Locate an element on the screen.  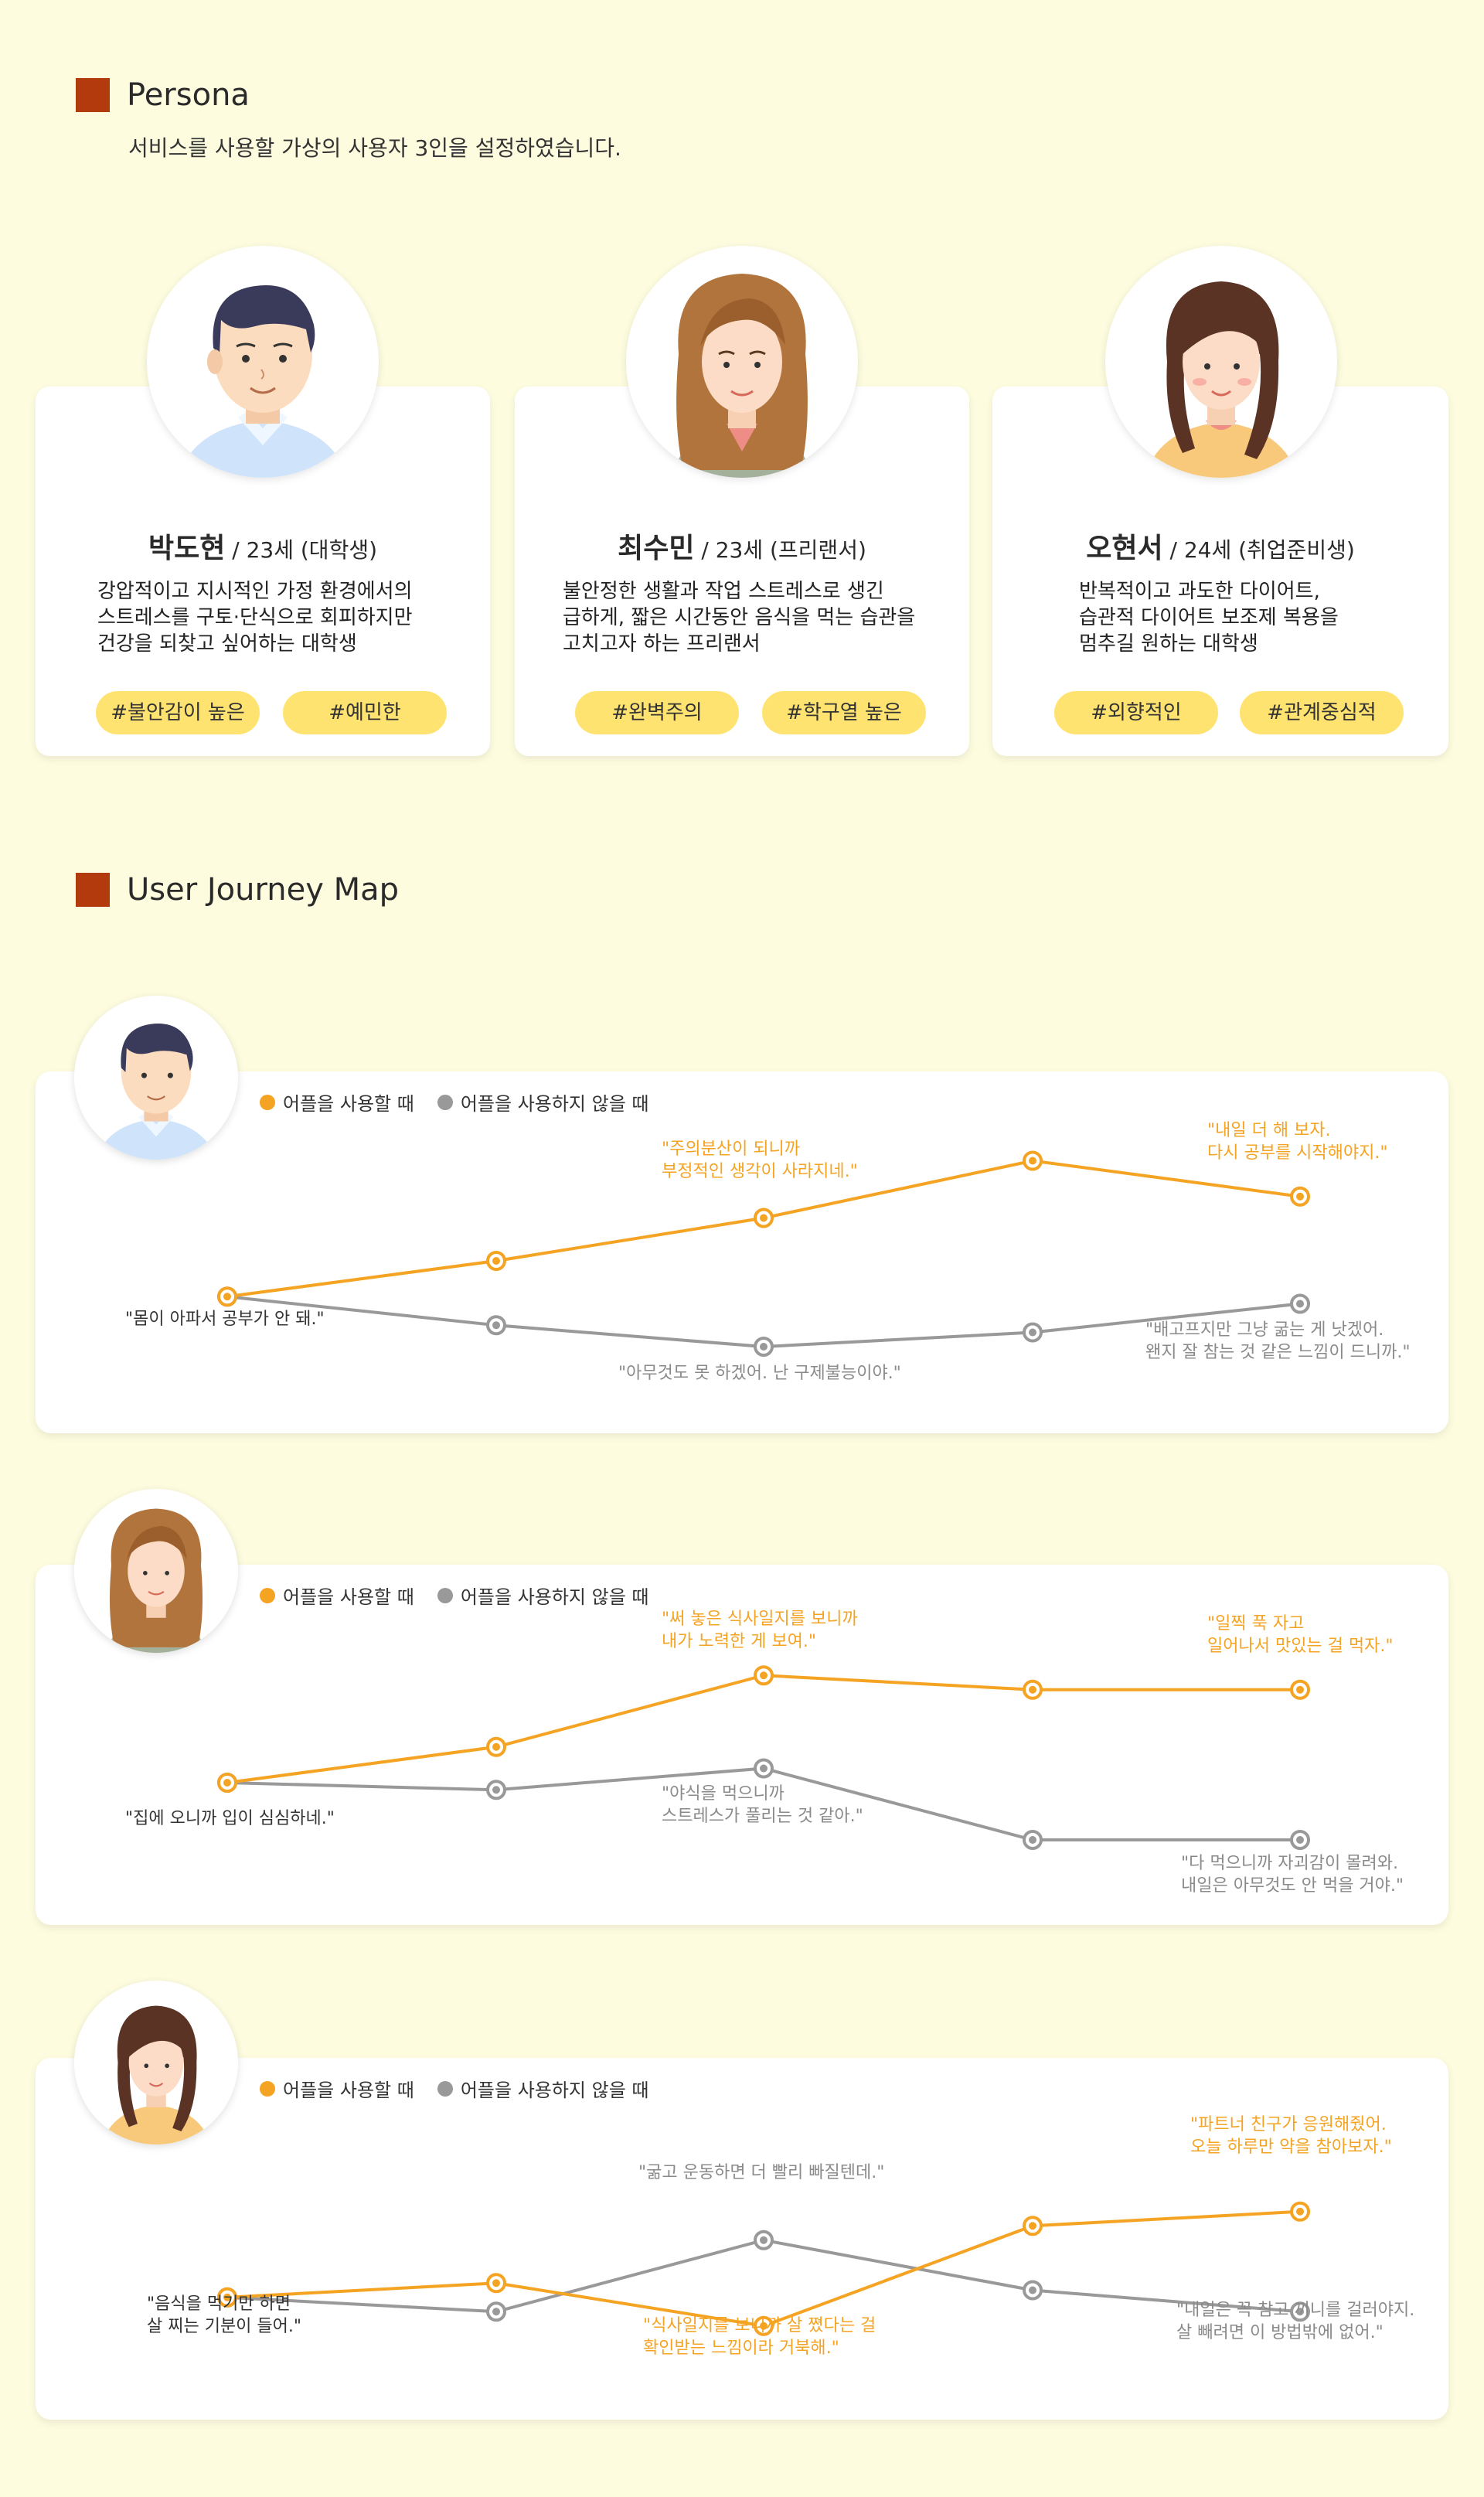
journey-avatar-male is located at coordinates (156, 1078).